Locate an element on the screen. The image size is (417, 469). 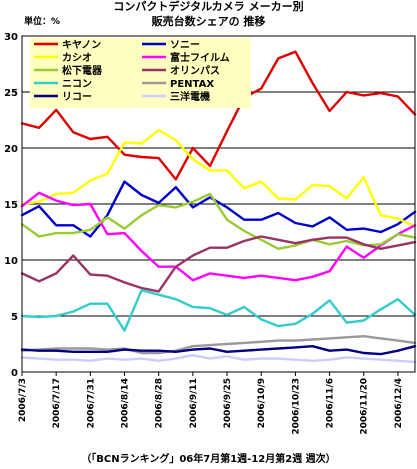
legend-label: ソニー is located at coordinates (185, 45).